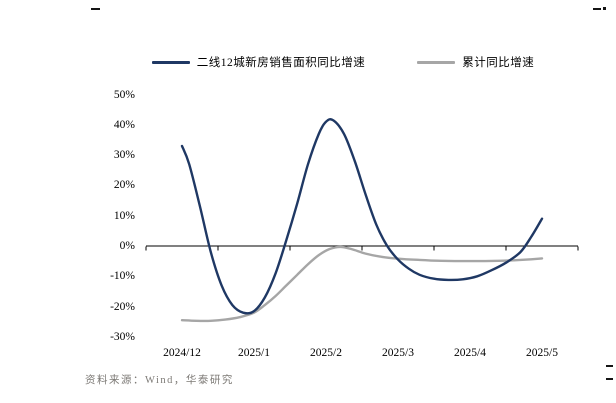  I want to click on x-tick-label: 2025/4, so click(470, 353).